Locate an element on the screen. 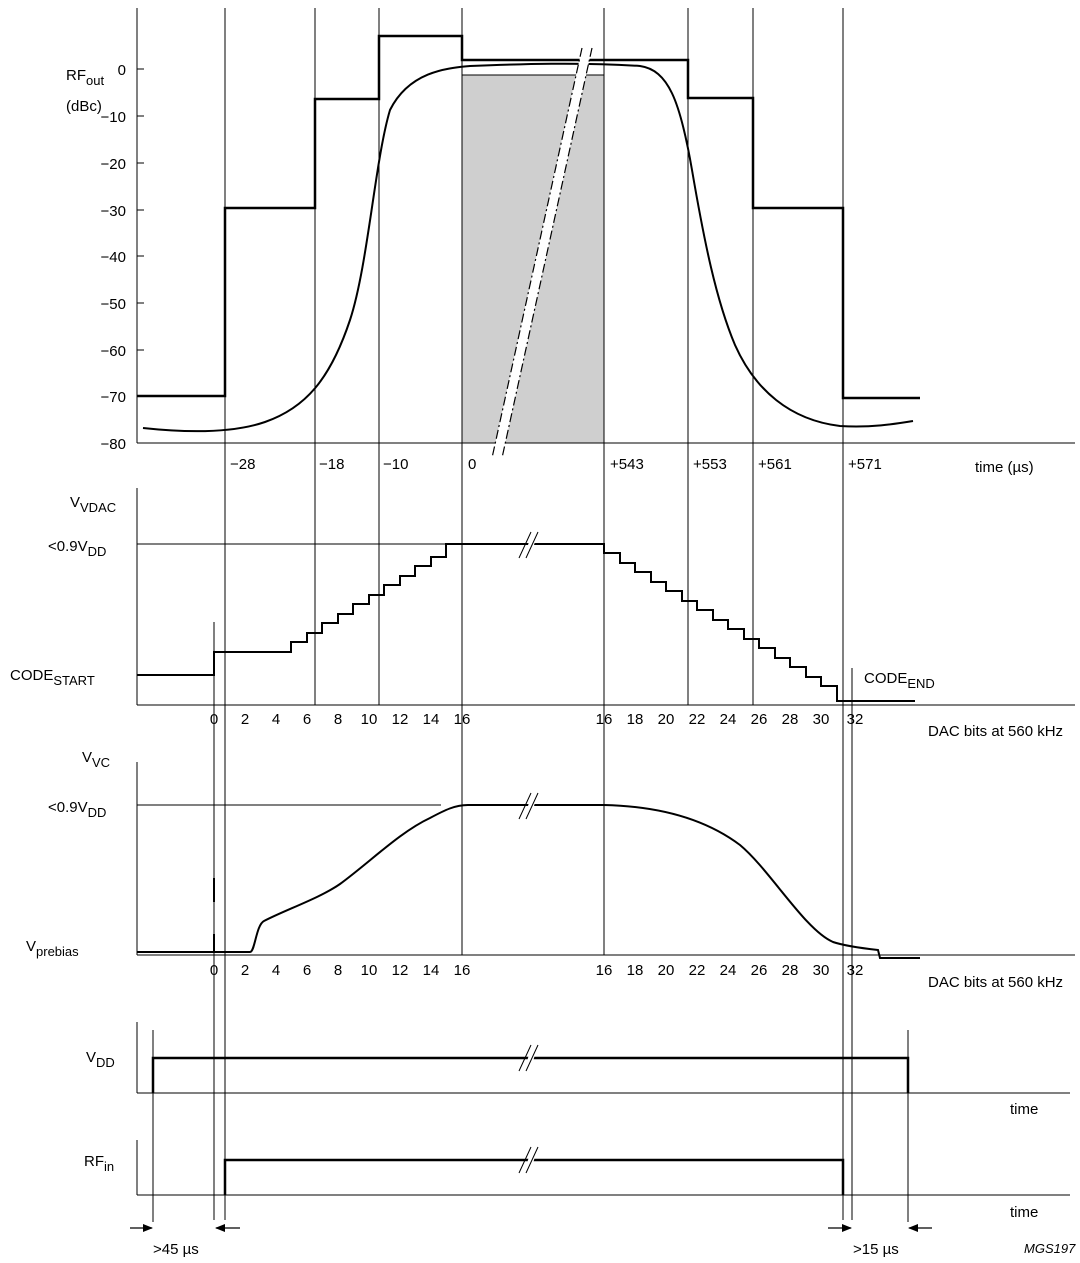  right-gap-label: >15 µs is located at coordinates (876, 1249).